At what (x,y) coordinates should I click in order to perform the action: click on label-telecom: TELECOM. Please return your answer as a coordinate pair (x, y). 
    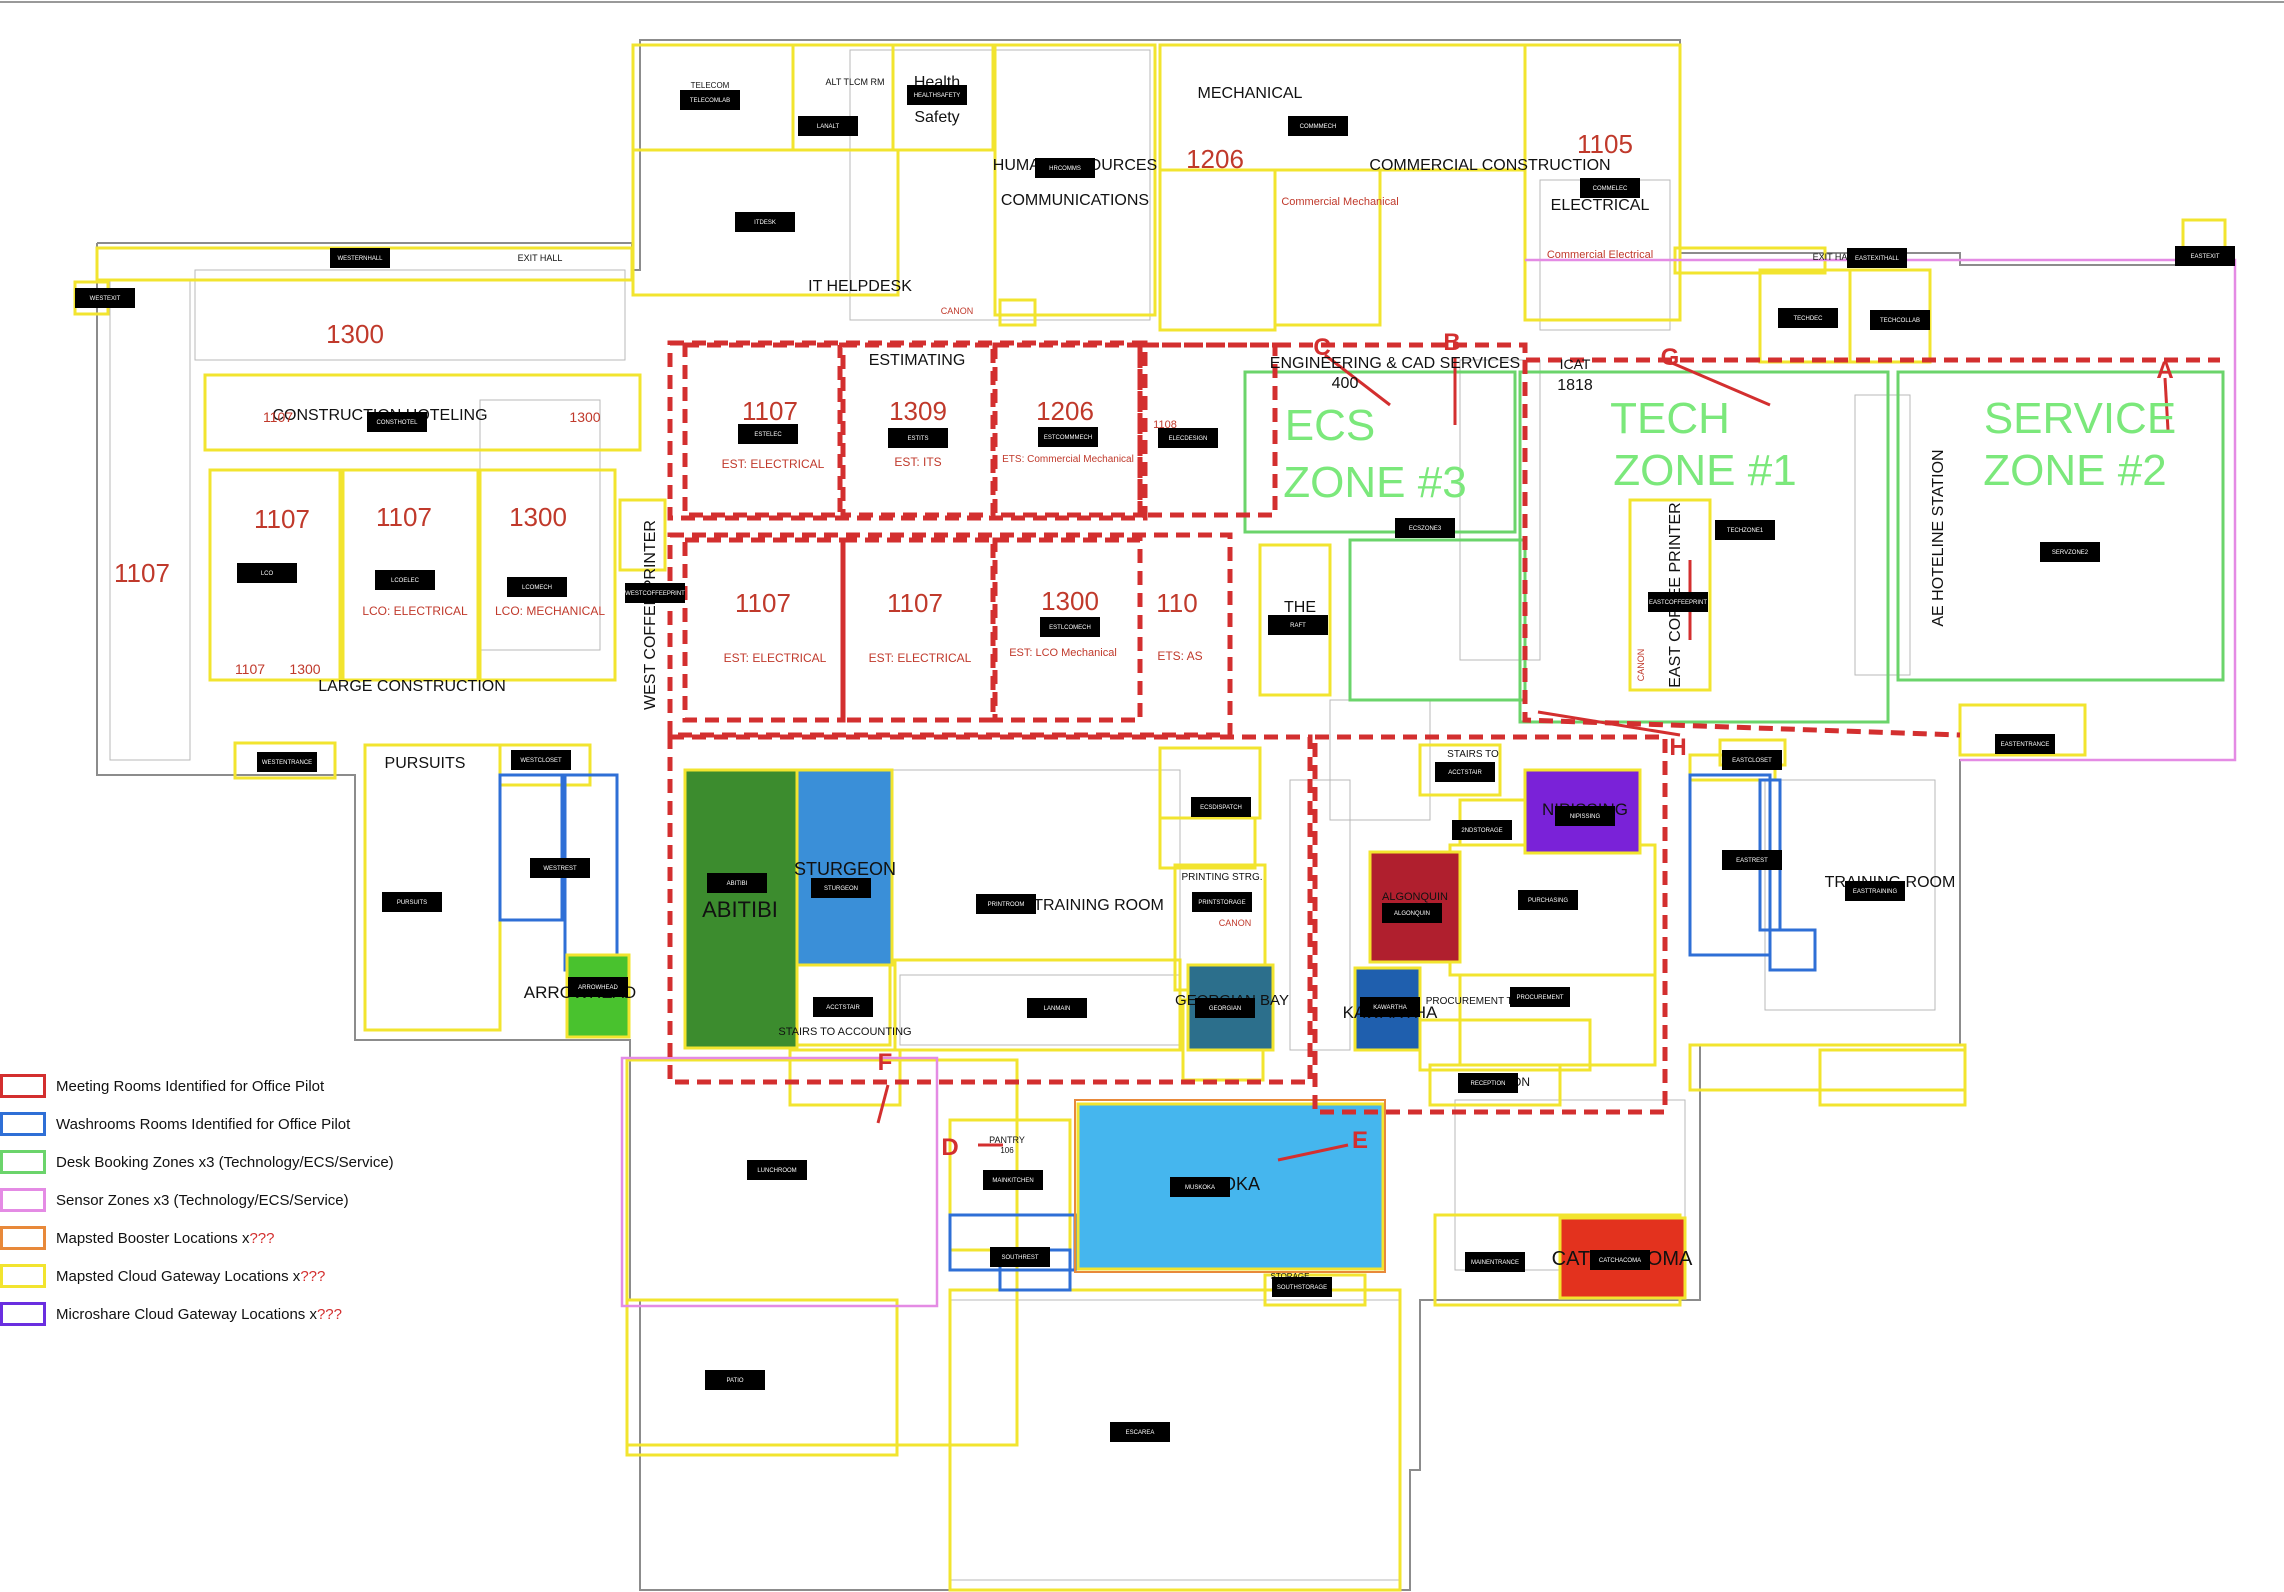
    Looking at the image, I should click on (710, 85).